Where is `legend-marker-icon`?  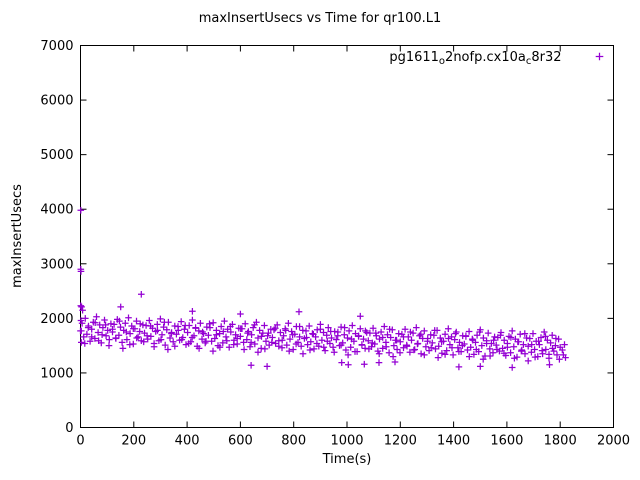 legend-marker-icon is located at coordinates (599, 56).